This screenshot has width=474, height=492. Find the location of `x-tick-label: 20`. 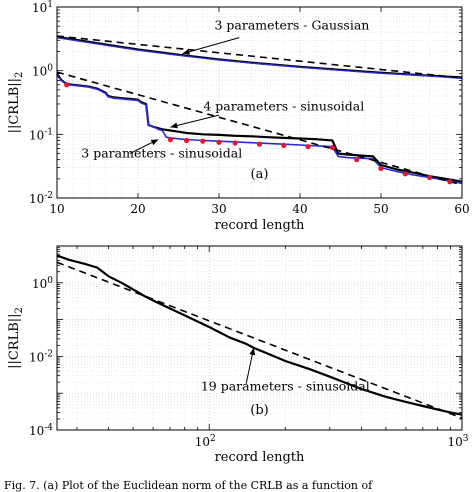

x-tick-label: 20 is located at coordinates (137, 209).